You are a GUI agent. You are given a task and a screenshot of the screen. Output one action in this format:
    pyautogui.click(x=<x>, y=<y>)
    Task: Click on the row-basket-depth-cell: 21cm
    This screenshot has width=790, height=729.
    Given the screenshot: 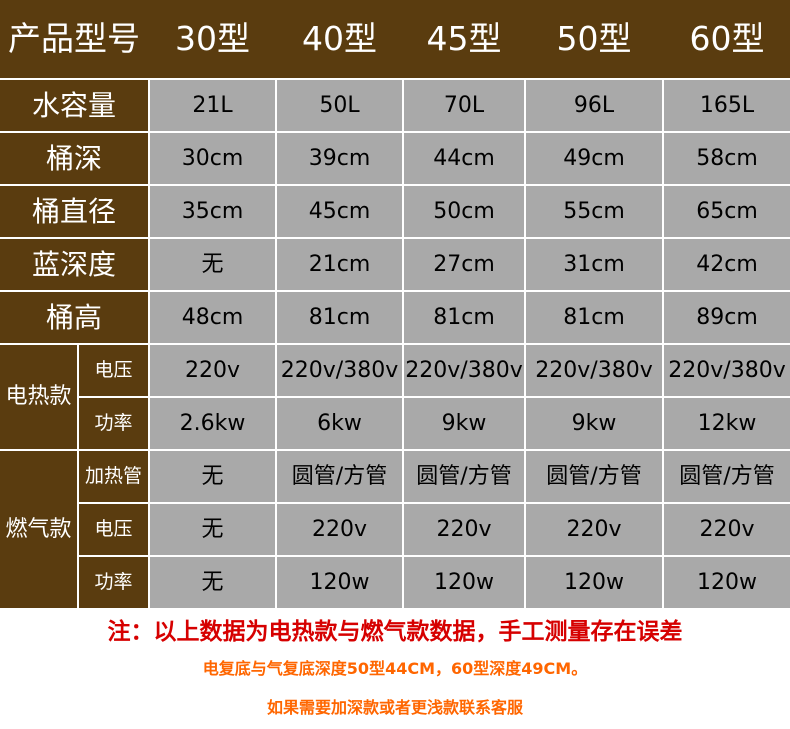 What is the action you would take?
    pyautogui.click(x=339, y=264)
    